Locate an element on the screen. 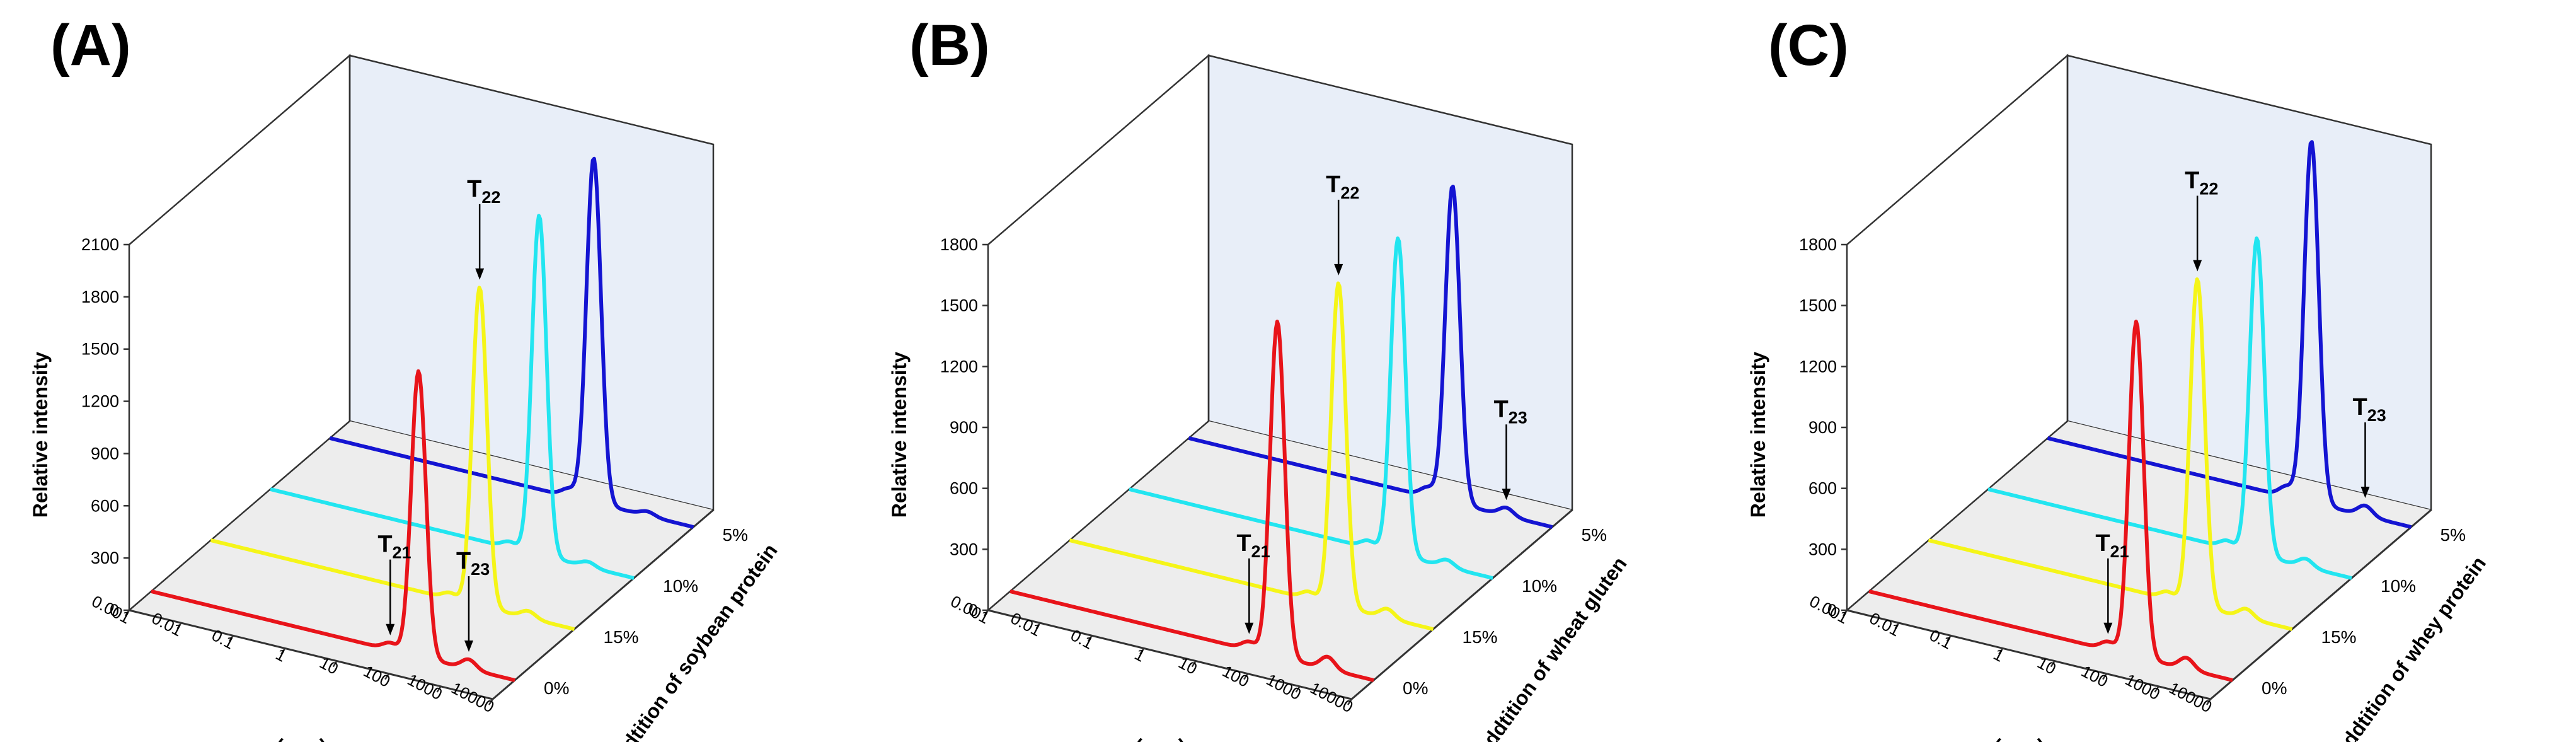  panel-label: (C) is located at coordinates (1808, 45).